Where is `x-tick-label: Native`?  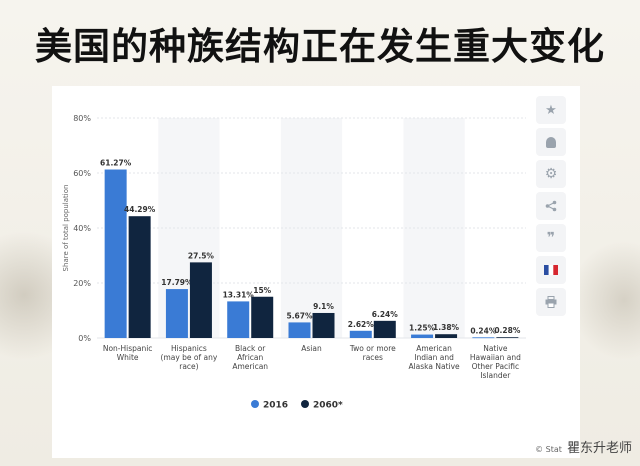
x-tick-label: Native is located at coordinates (495, 348).